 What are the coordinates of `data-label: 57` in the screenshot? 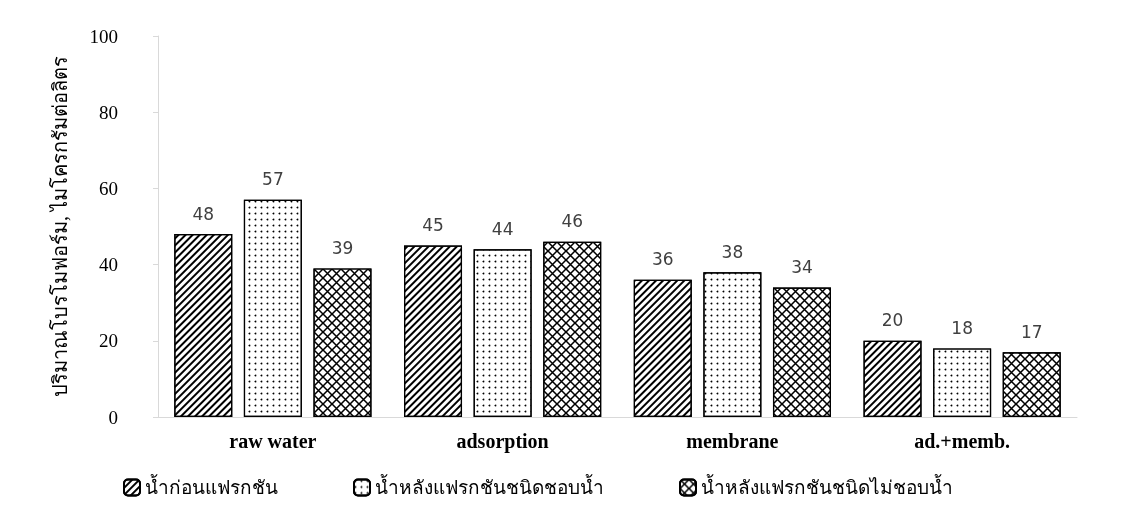 It's located at (273, 179).